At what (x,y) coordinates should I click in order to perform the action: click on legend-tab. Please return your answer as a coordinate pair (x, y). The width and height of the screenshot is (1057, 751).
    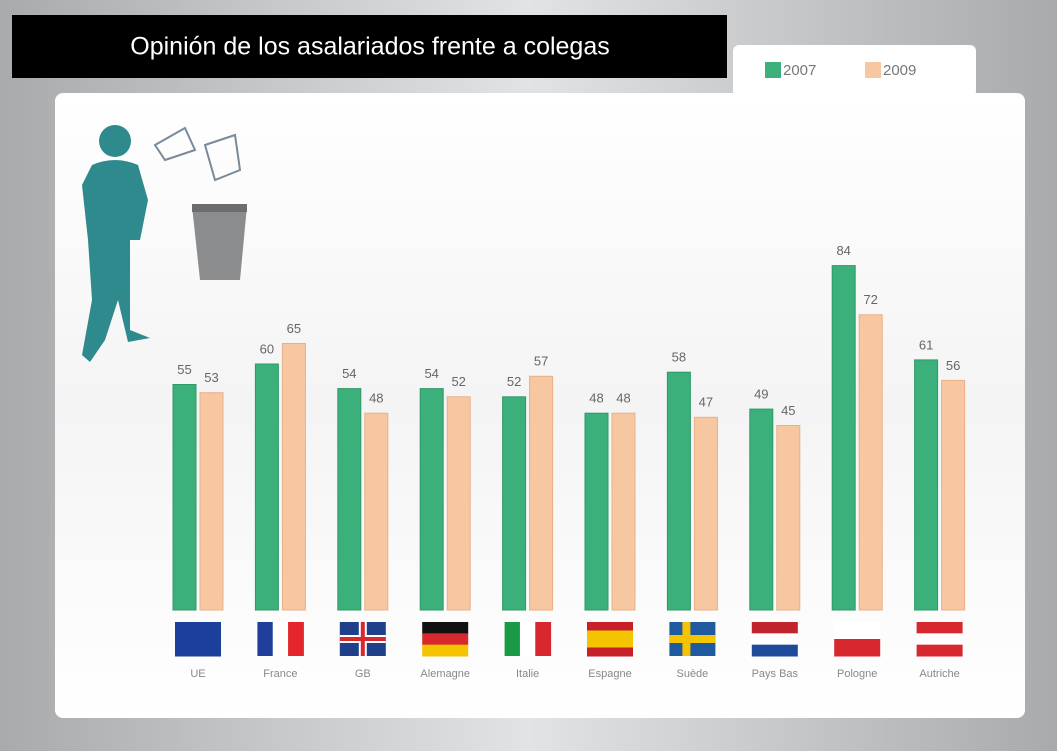
    Looking at the image, I should click on (854, 71).